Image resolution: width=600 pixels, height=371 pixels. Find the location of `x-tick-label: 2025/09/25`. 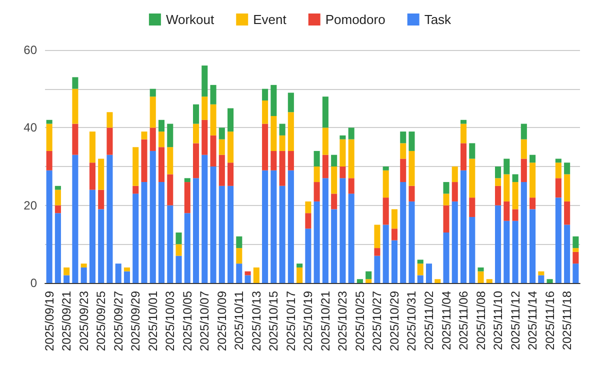

x-tick-label: 2025/09/25 is located at coordinates (101, 321).